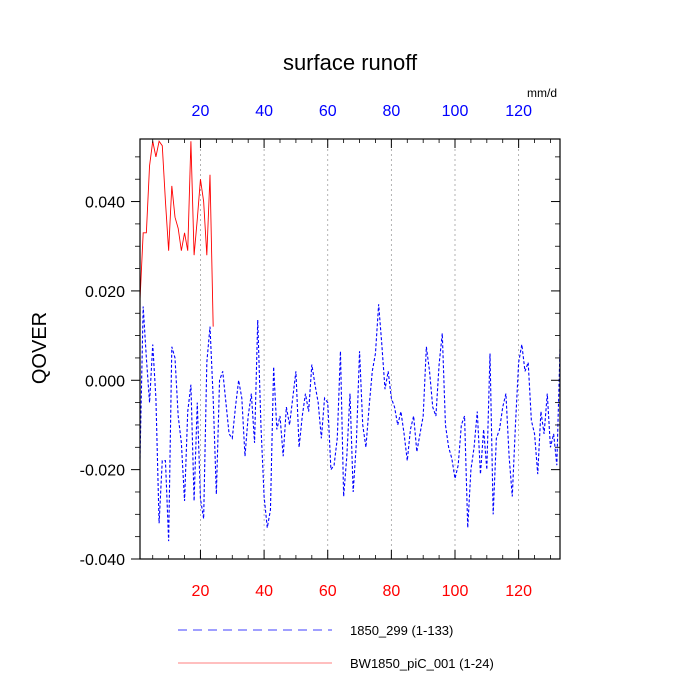 This screenshot has width=700, height=700. What do you see at coordinates (328, 111) in the screenshot?
I see `top-tick-label-60: 60` at bounding box center [328, 111].